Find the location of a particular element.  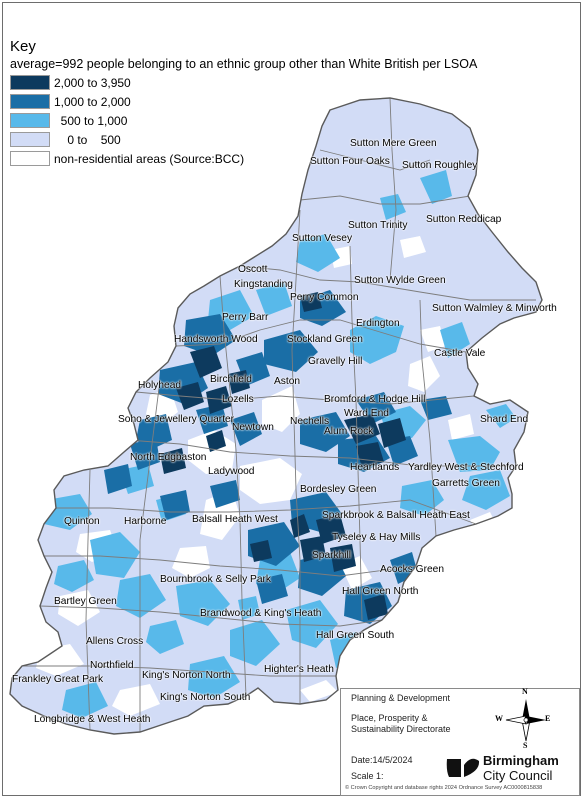

place-label: Hall Green North is located at coordinates (380, 591).